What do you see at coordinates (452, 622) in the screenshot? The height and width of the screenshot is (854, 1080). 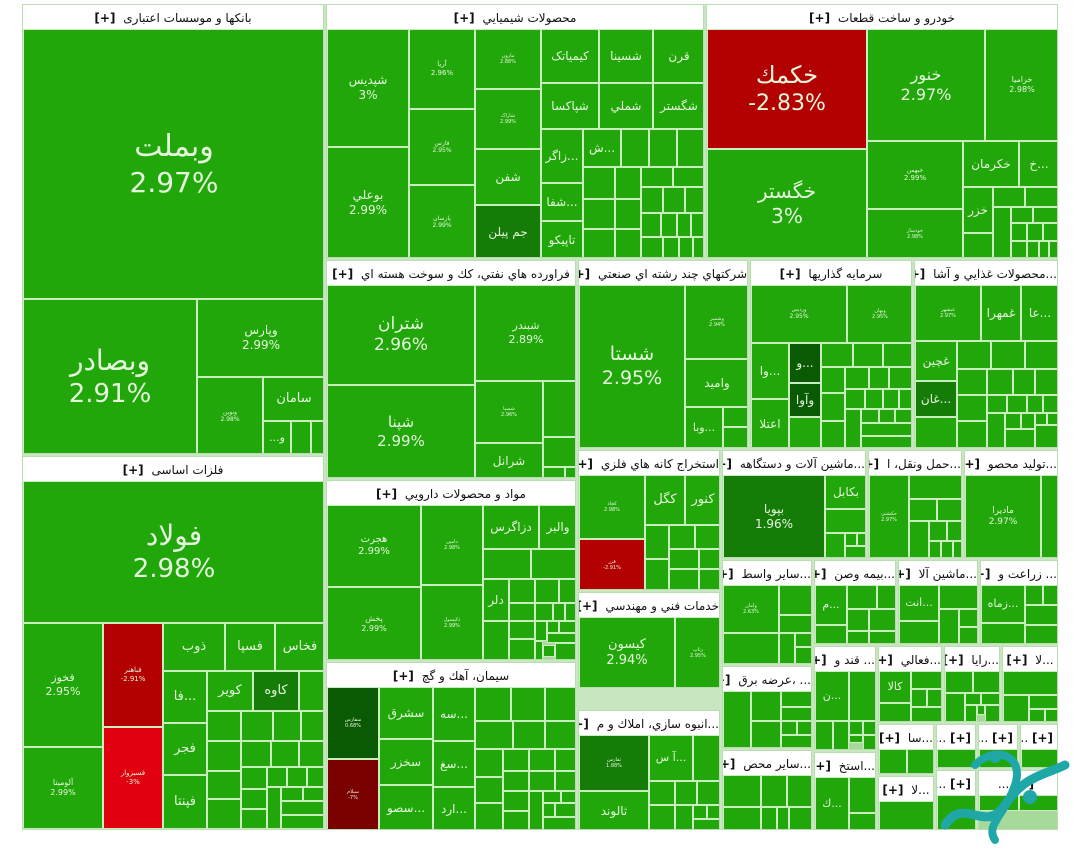 I see `stock-tile-dkapsul: دکپسول 2.99%` at bounding box center [452, 622].